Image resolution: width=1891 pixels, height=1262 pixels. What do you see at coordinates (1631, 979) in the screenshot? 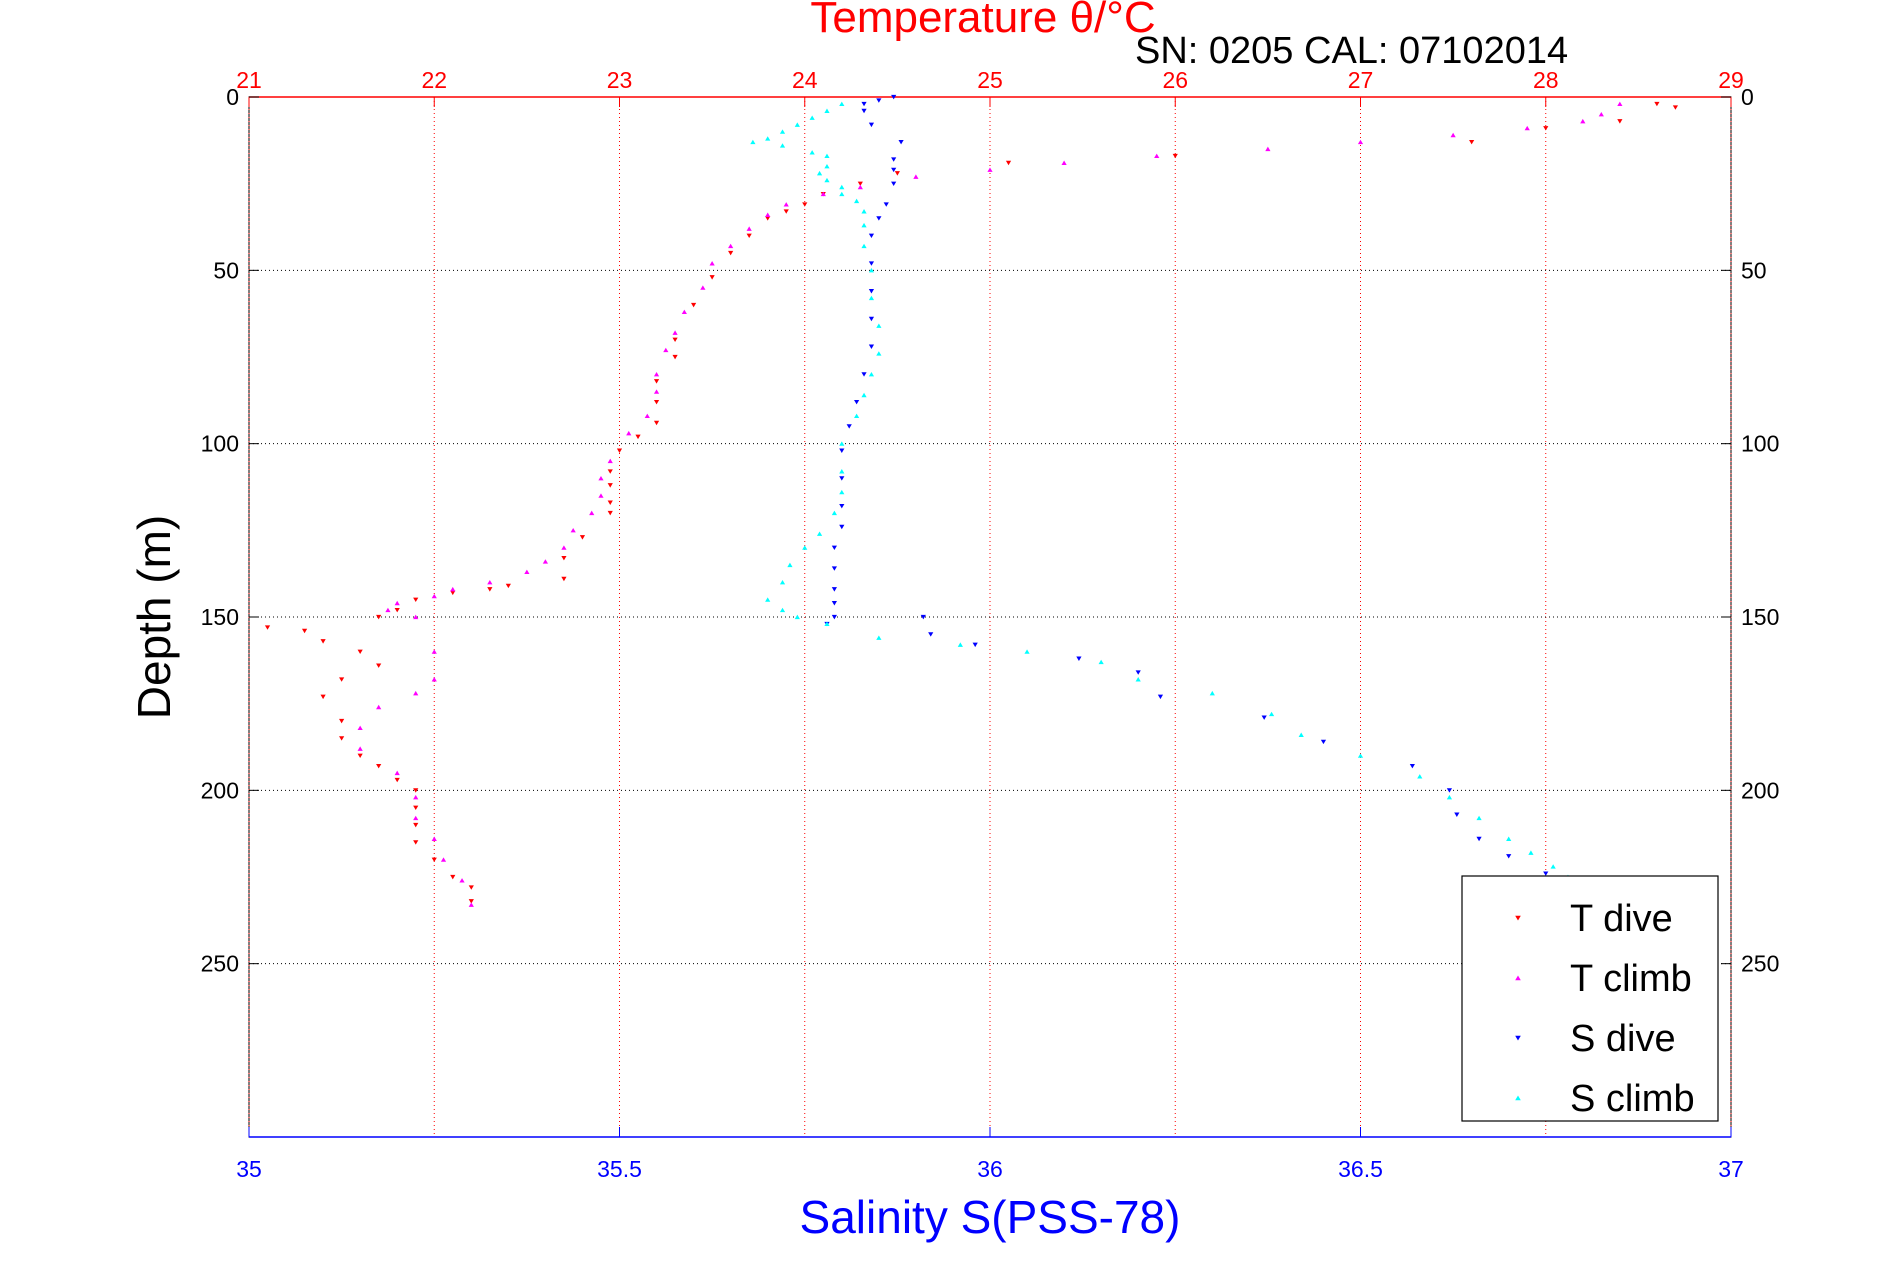
I see `legend-label-t-climb: T climb` at bounding box center [1631, 979].